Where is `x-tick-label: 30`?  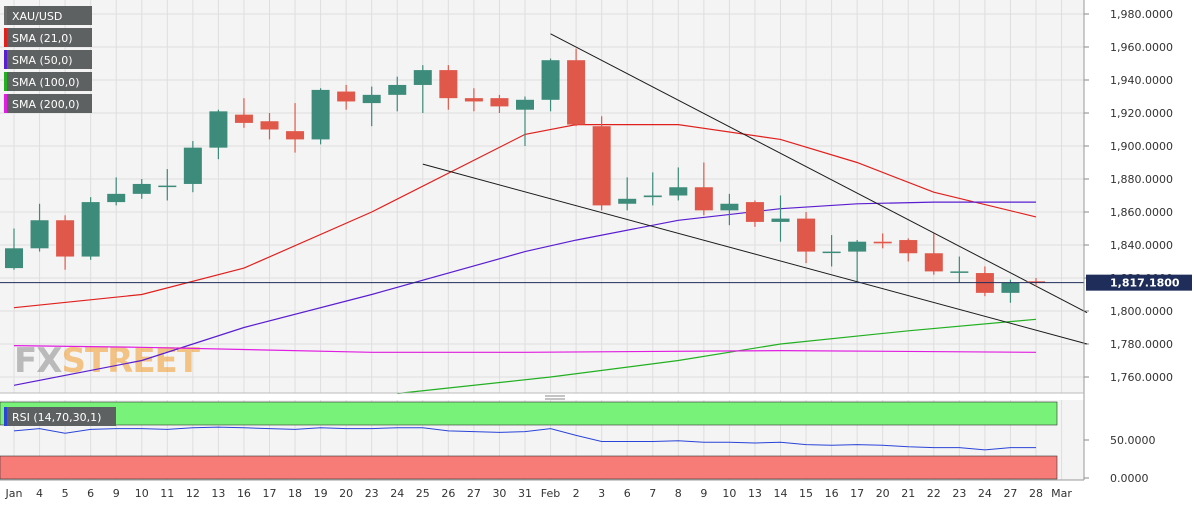 x-tick-label: 30 is located at coordinates (499, 493).